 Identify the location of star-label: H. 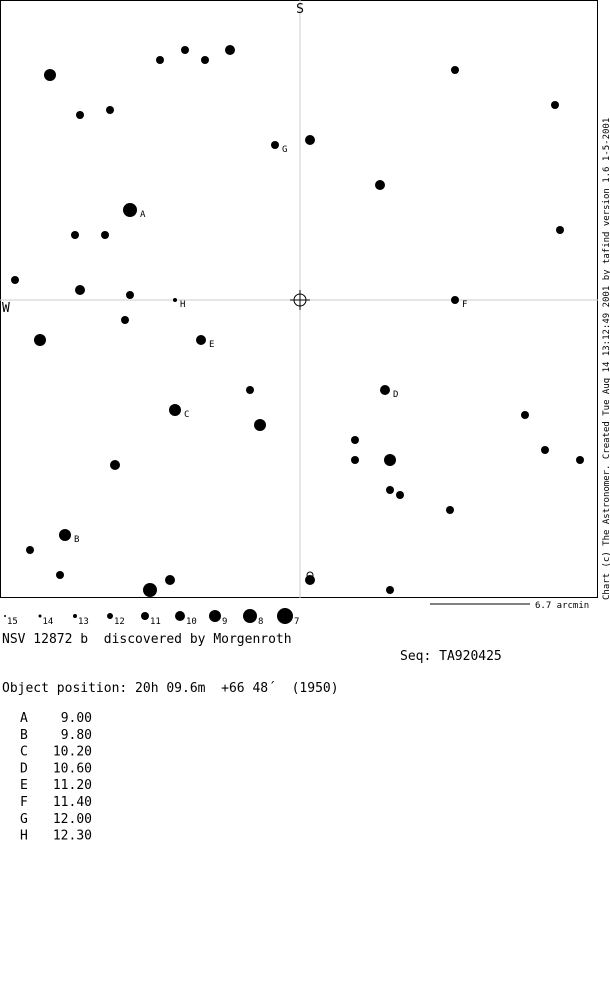
(182, 305).